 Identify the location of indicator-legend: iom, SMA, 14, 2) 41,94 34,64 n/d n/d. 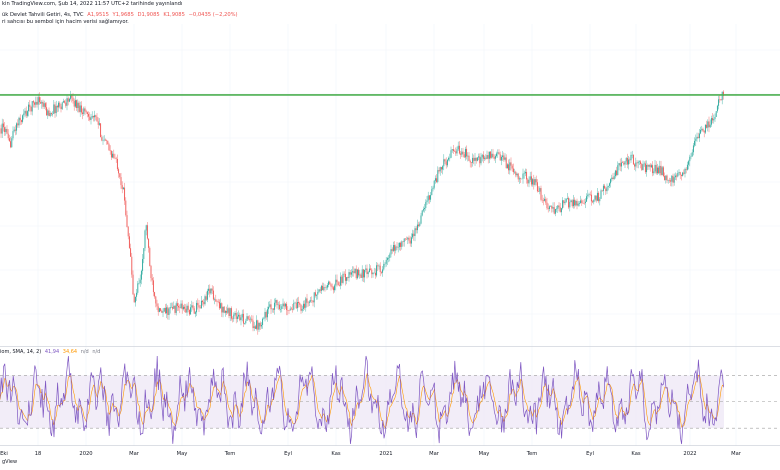
(51, 352).